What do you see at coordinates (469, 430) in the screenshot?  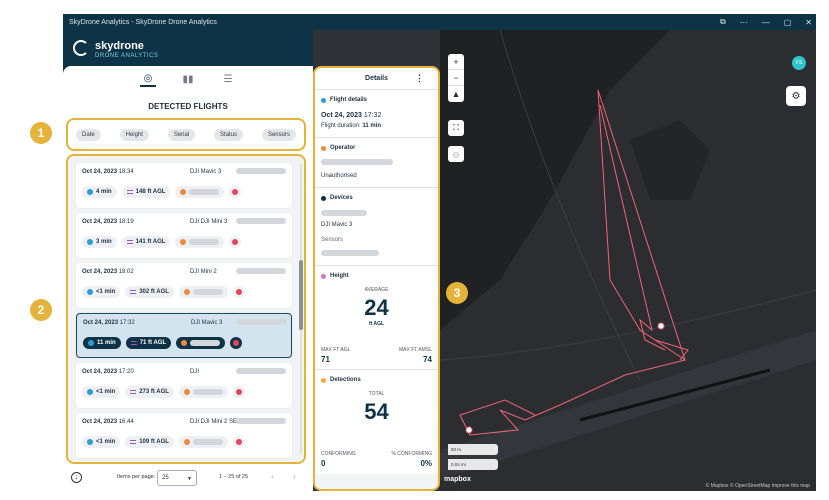 I see `flight-end-marker` at bounding box center [469, 430].